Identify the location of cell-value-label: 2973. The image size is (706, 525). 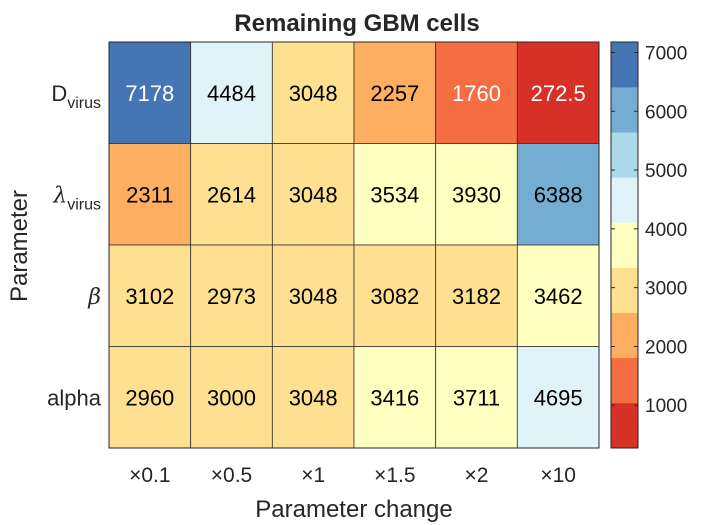
(231, 296).